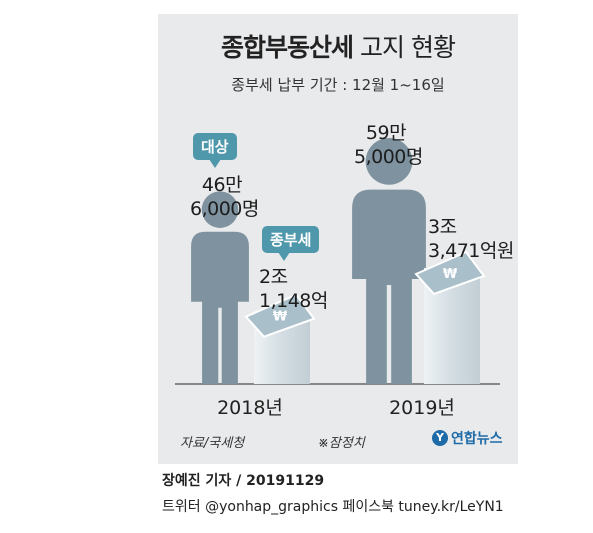  What do you see at coordinates (440, 438) in the screenshot?
I see `logo-icon: Y` at bounding box center [440, 438].